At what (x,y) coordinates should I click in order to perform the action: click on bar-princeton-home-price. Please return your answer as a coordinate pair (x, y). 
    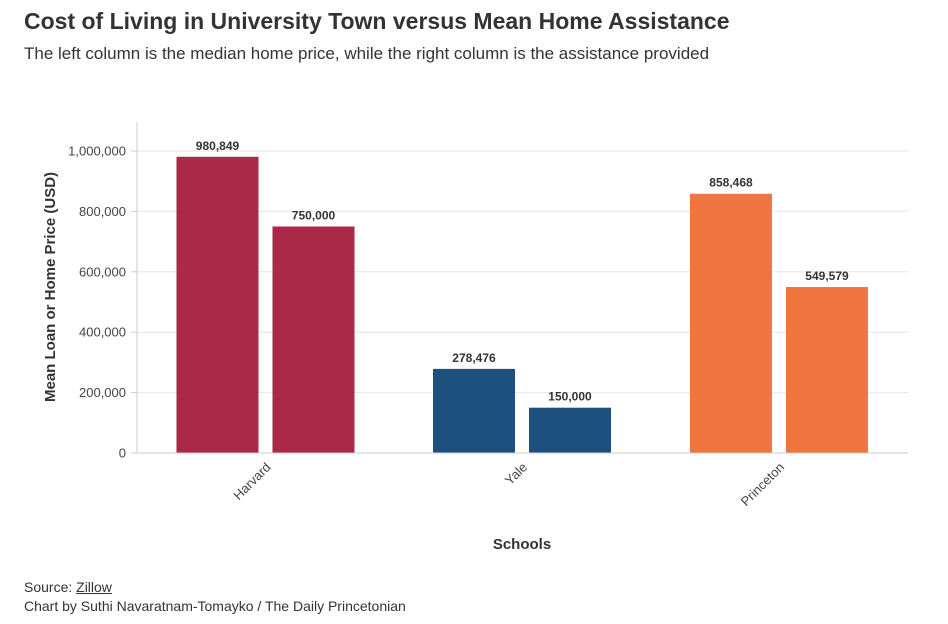
    Looking at the image, I should click on (731, 323).